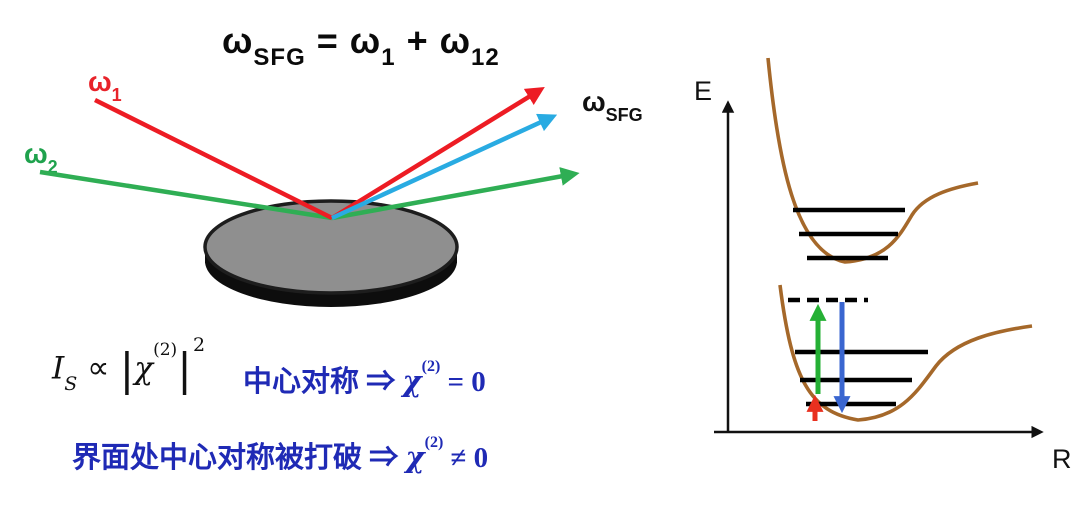 The width and height of the screenshot is (1080, 511). Describe the element at coordinates (872, 160) in the screenshot. I see `upper-potential-curve` at that location.